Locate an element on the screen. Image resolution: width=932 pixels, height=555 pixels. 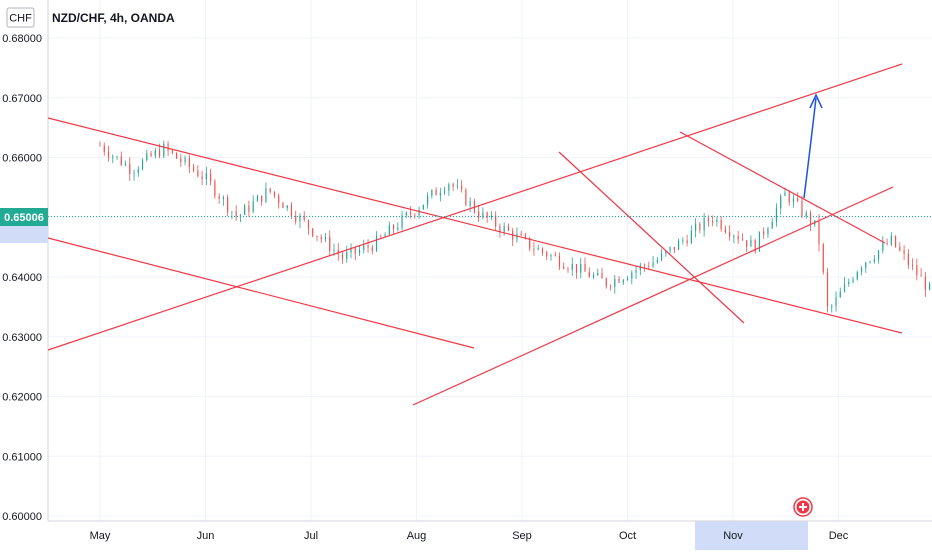
highlighted-month-band is located at coordinates (751, 535).